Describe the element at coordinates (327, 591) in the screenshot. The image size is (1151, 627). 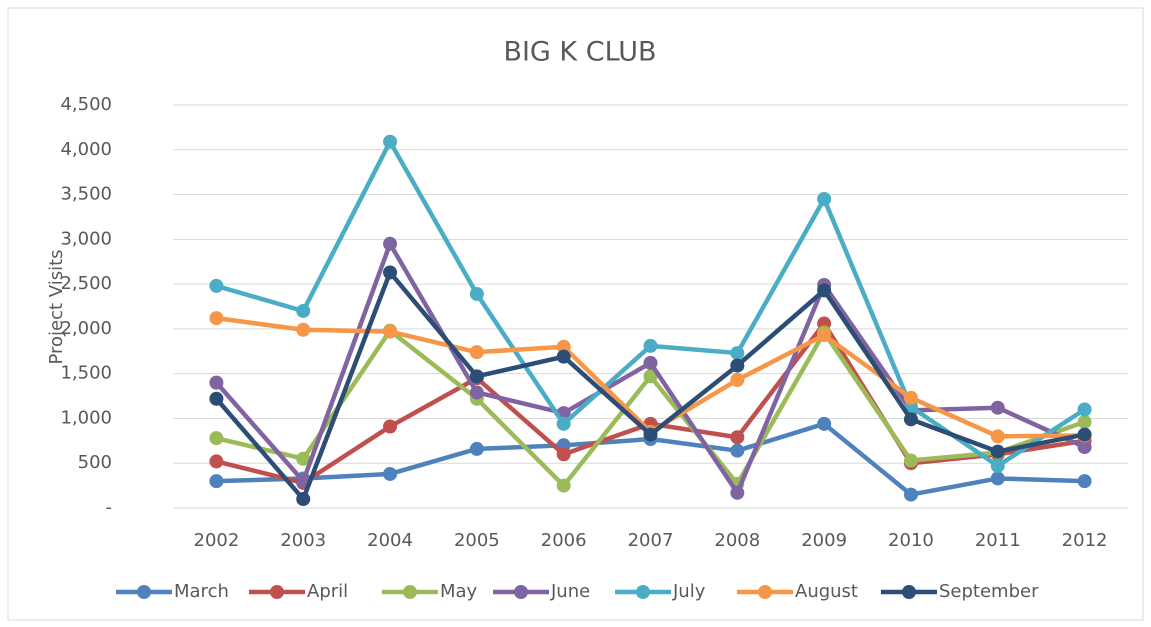
I see `legend-label: April` at that location.